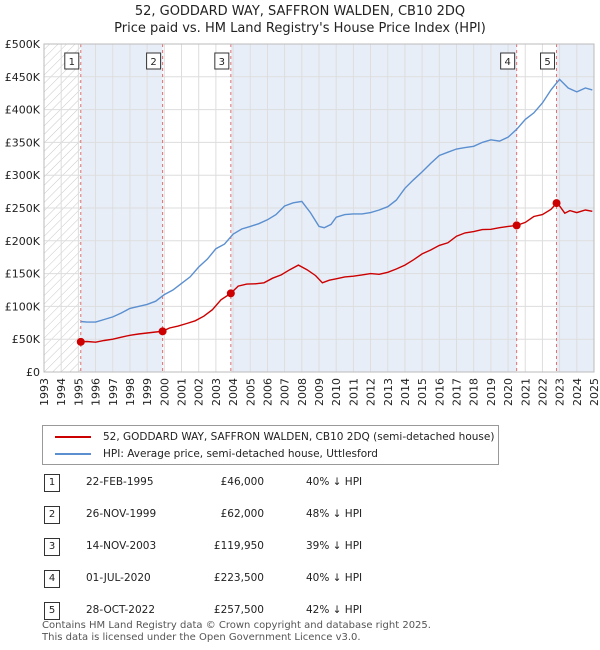 The width and height of the screenshot is (600, 650). What do you see at coordinates (120, 610) in the screenshot?
I see `sale-date: 28-OCT-2022` at bounding box center [120, 610].